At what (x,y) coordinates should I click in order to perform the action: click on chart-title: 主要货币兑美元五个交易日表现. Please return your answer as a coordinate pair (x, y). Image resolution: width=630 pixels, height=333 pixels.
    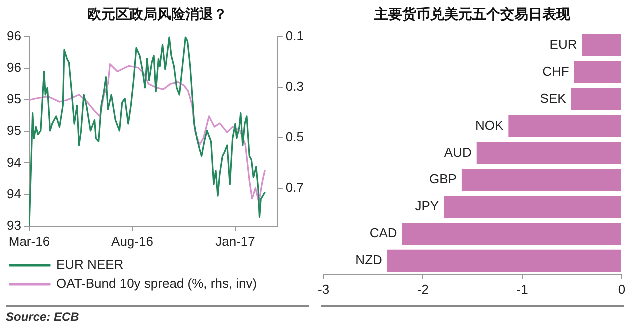
    Looking at the image, I should click on (473, 15).